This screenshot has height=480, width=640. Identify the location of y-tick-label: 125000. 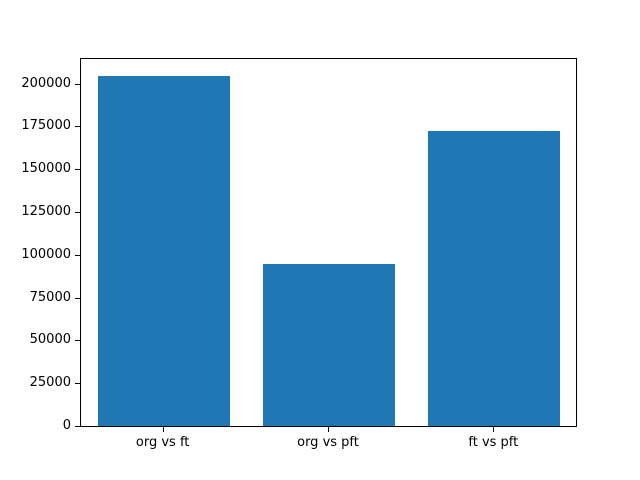
(46, 212).